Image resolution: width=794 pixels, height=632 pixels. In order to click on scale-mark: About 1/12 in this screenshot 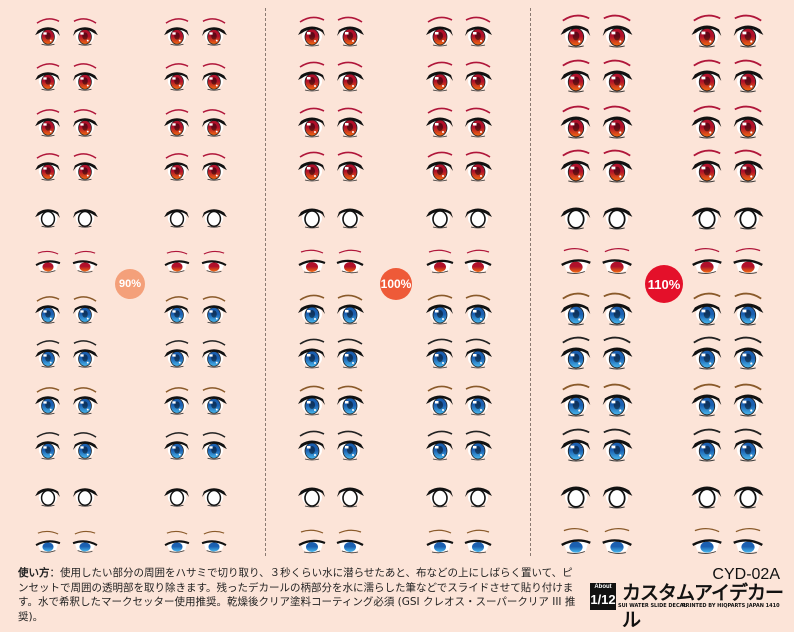, I will do `click(603, 596)`.